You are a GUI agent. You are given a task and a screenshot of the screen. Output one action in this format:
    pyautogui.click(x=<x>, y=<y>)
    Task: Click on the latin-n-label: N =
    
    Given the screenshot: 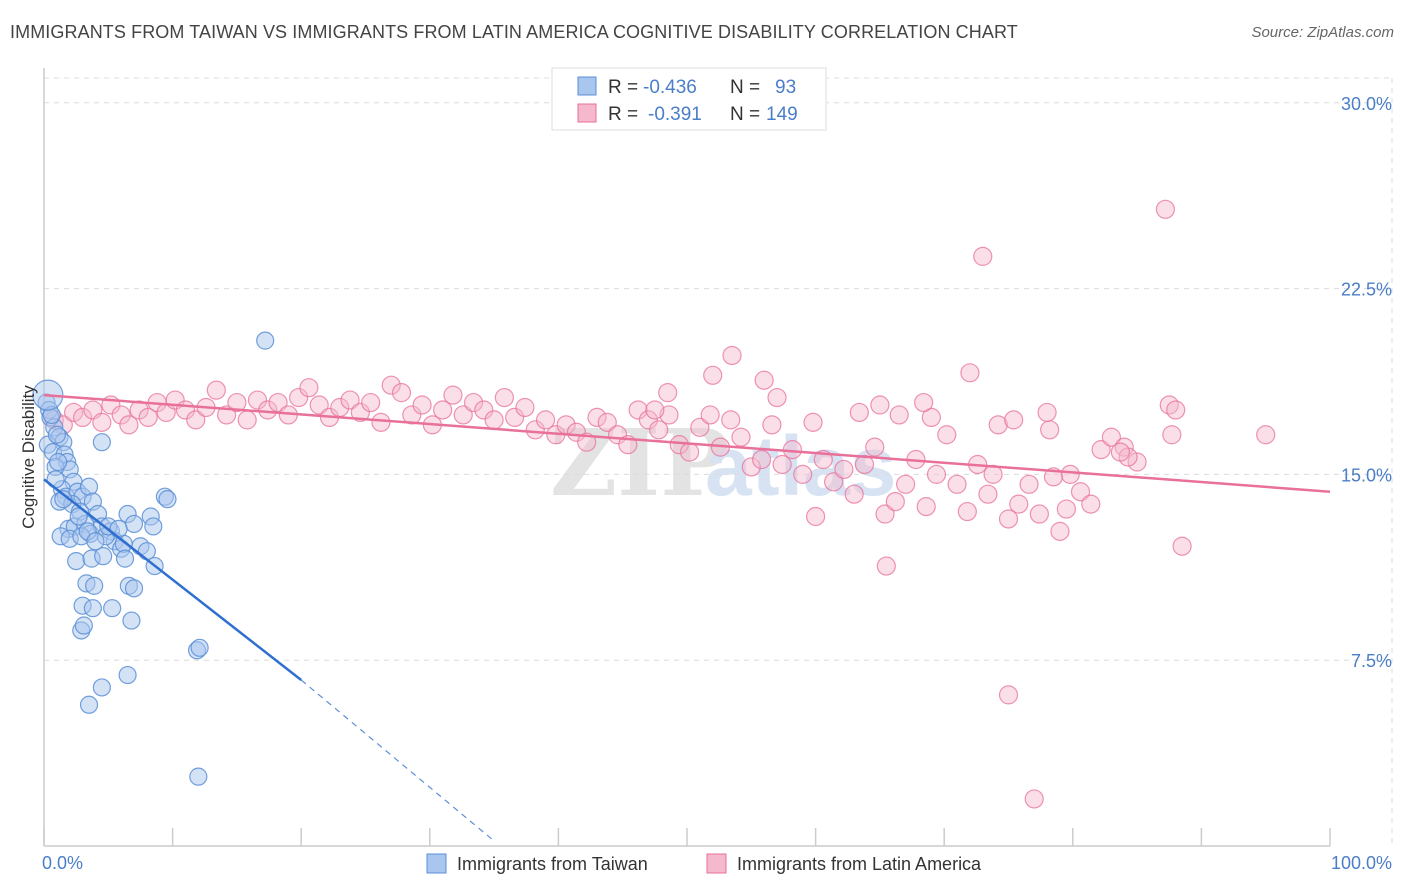 What is the action you would take?
    pyautogui.click(x=745, y=114)
    